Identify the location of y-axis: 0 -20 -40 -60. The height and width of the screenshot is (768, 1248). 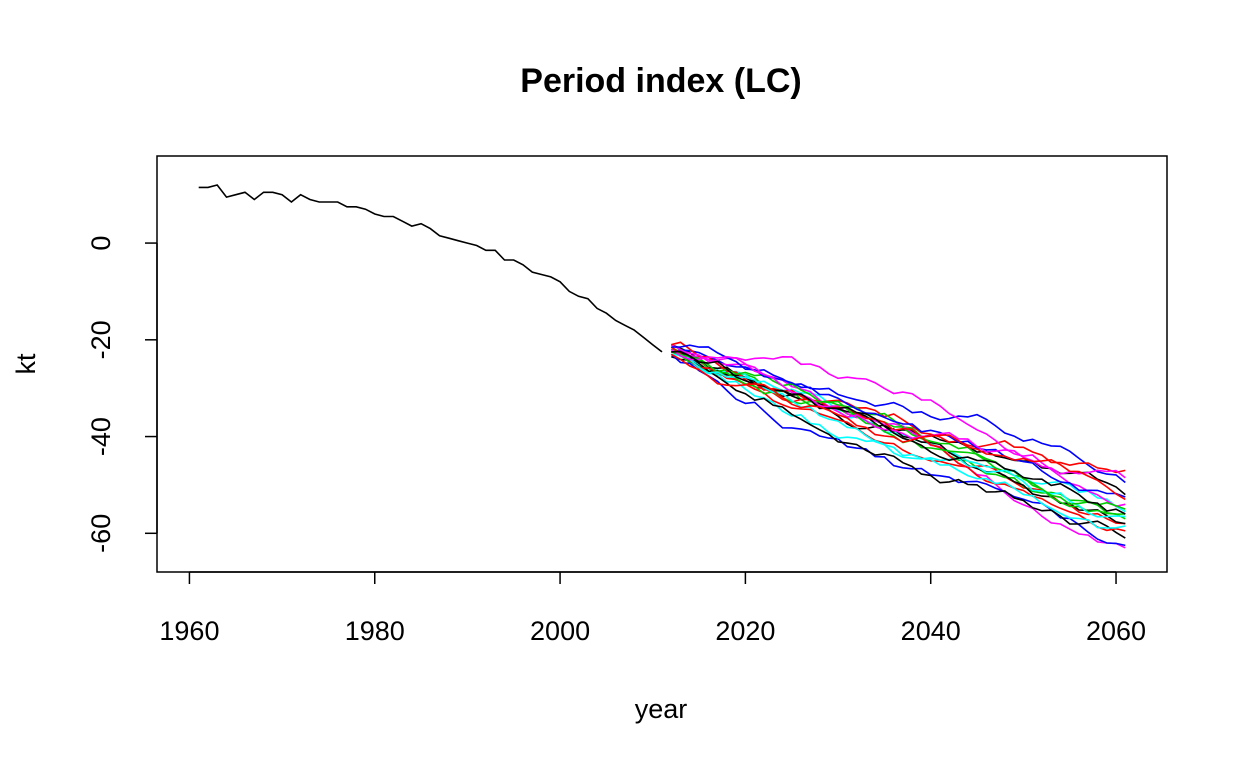
(122, 394).